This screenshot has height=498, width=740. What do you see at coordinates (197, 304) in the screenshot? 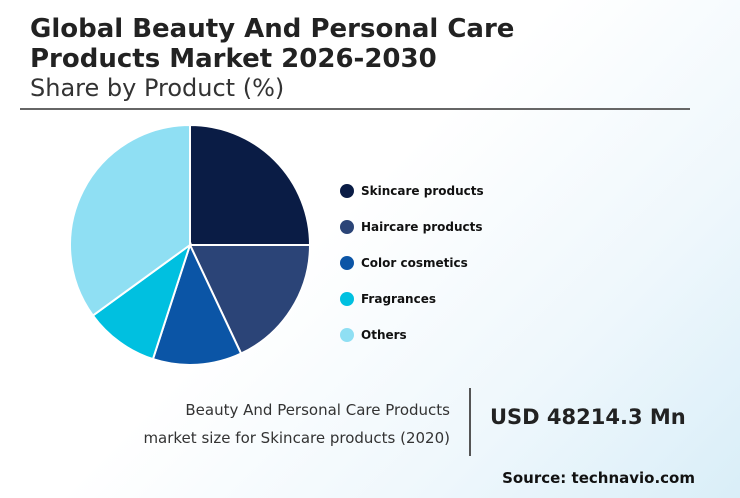
I see `pie-slice-color-cosmetics` at bounding box center [197, 304].